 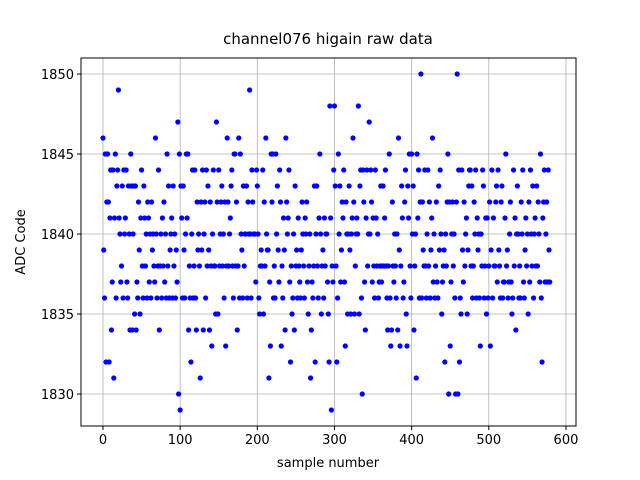 What do you see at coordinates (57, 155) in the screenshot?
I see `y-tick-label: 1845` at bounding box center [57, 155].